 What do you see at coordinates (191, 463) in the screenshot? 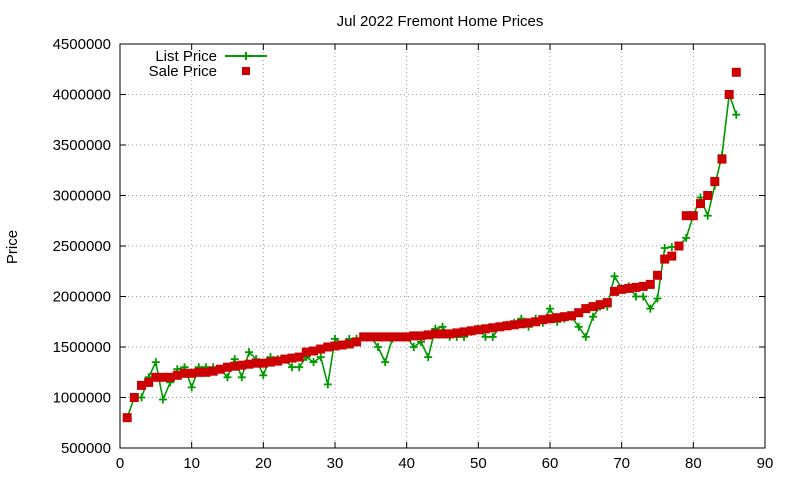
I see `x-tick-label: 10` at bounding box center [191, 463].